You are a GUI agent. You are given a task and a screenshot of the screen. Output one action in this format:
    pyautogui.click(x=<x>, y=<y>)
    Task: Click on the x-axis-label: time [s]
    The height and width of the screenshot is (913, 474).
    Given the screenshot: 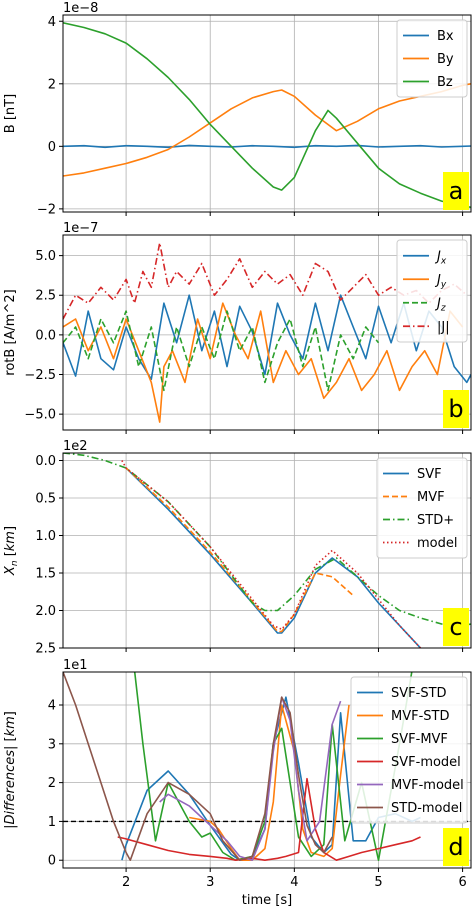 What is the action you would take?
    pyautogui.click(x=267, y=900)
    